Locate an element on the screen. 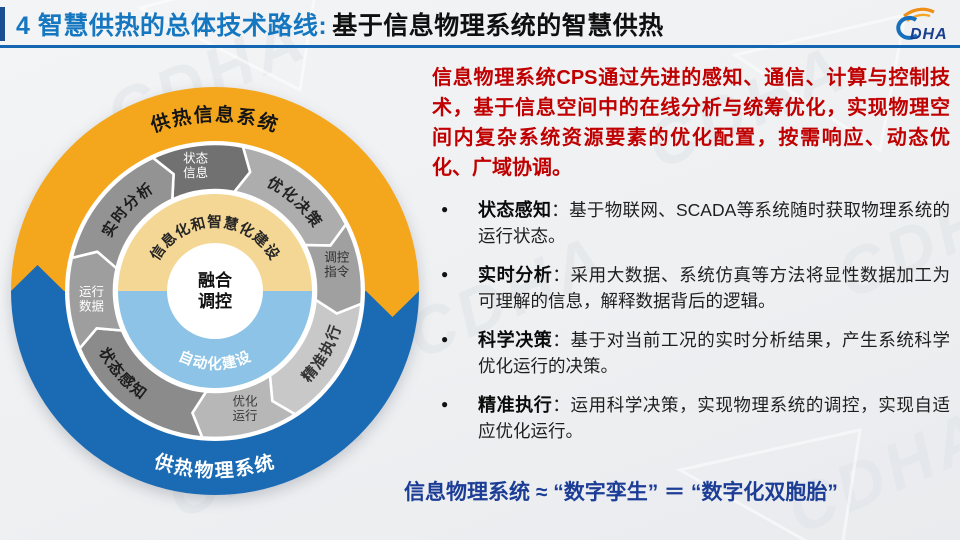  center-label: 调控 is located at coordinates (215, 301).